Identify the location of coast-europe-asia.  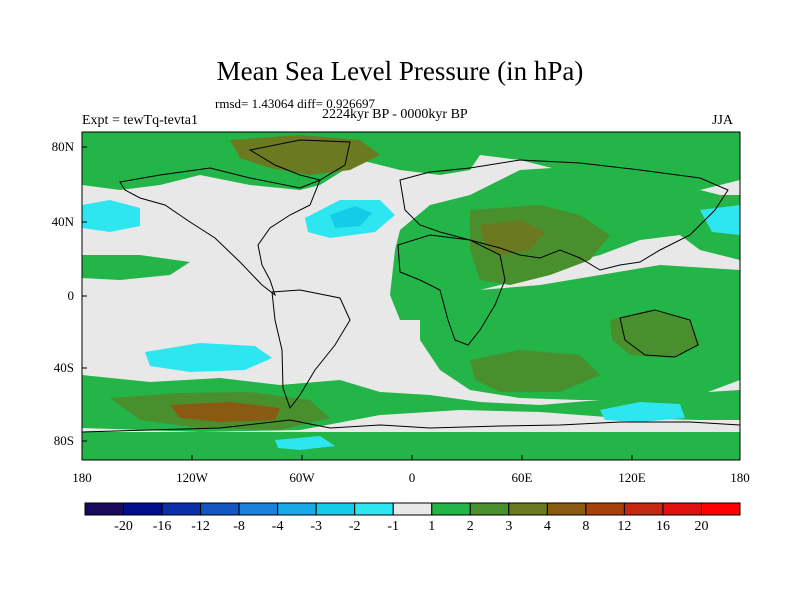
(564, 215).